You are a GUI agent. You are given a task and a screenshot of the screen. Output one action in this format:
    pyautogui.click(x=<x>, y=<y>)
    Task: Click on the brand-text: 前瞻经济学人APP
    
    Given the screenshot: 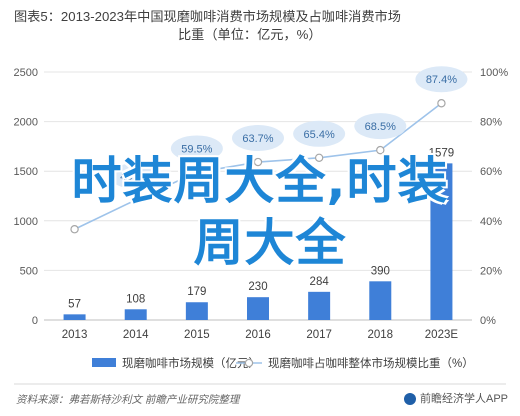 What is the action you would take?
    pyautogui.click(x=463, y=399)
    